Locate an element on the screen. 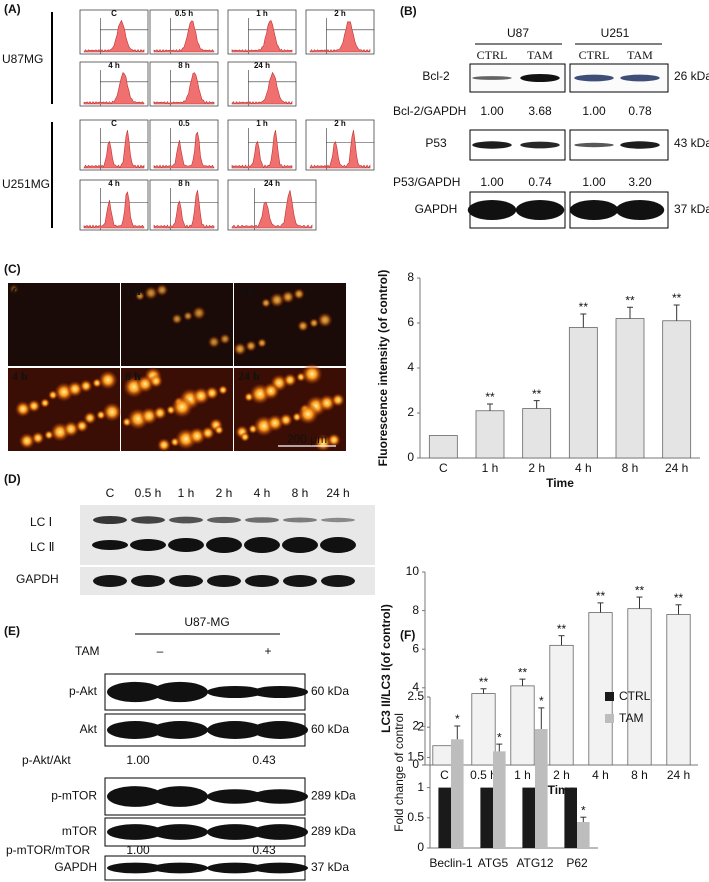  lane-label: 0.5 h is located at coordinates (148, 493).